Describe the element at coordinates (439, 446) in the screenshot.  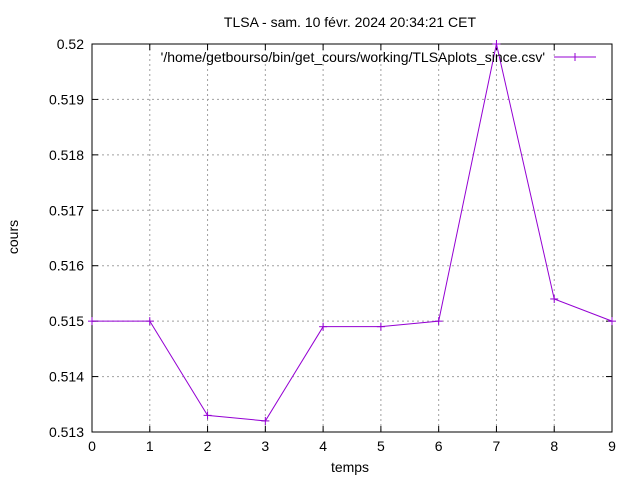
I see `x-tick-label: 6` at that location.